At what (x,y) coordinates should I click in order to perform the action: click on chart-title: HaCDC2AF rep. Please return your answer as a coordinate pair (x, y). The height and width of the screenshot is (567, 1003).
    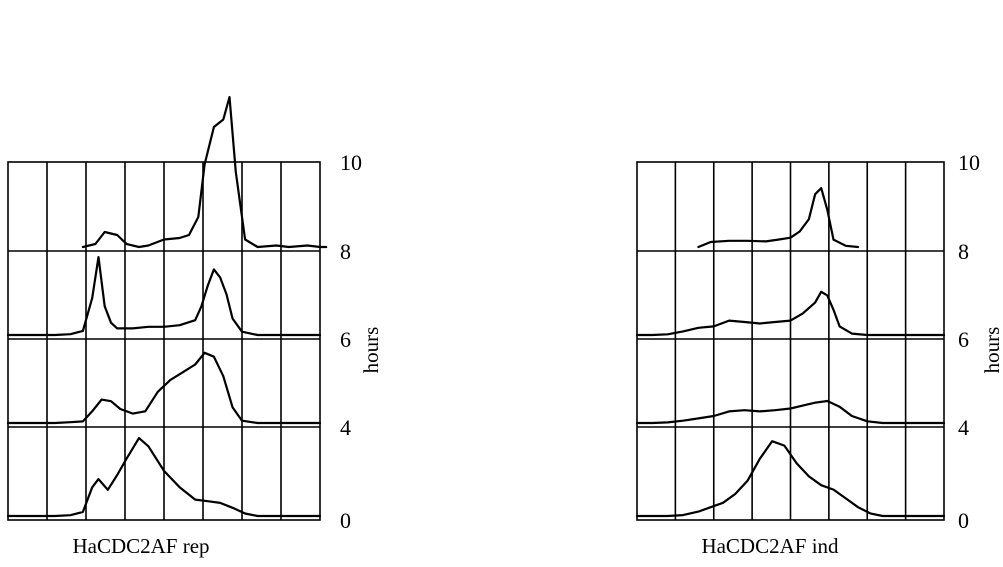
    Looking at the image, I should click on (140, 546).